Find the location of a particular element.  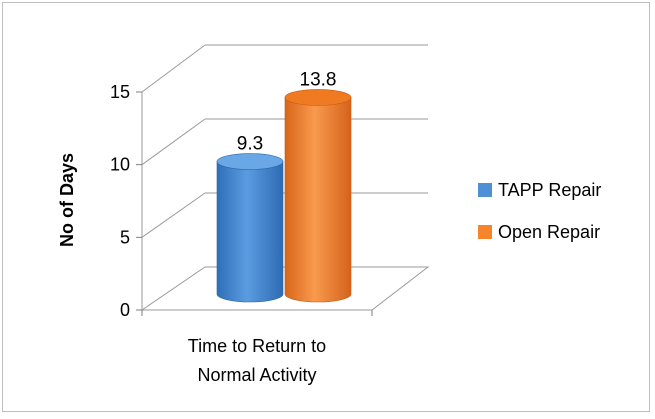

y-tick-label: 15 is located at coordinates (120, 92).